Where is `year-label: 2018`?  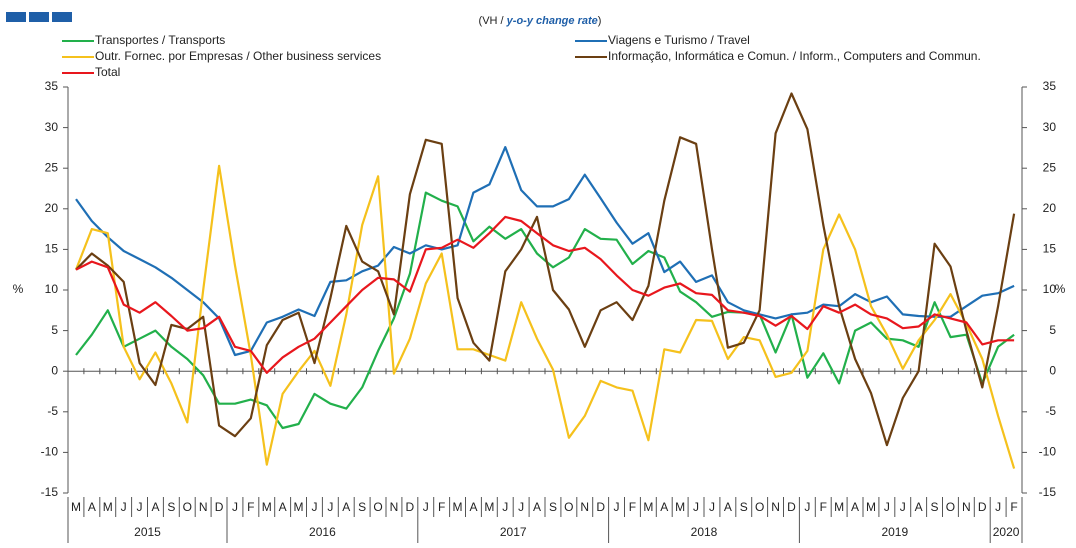
year-label: 2018 is located at coordinates (704, 532).